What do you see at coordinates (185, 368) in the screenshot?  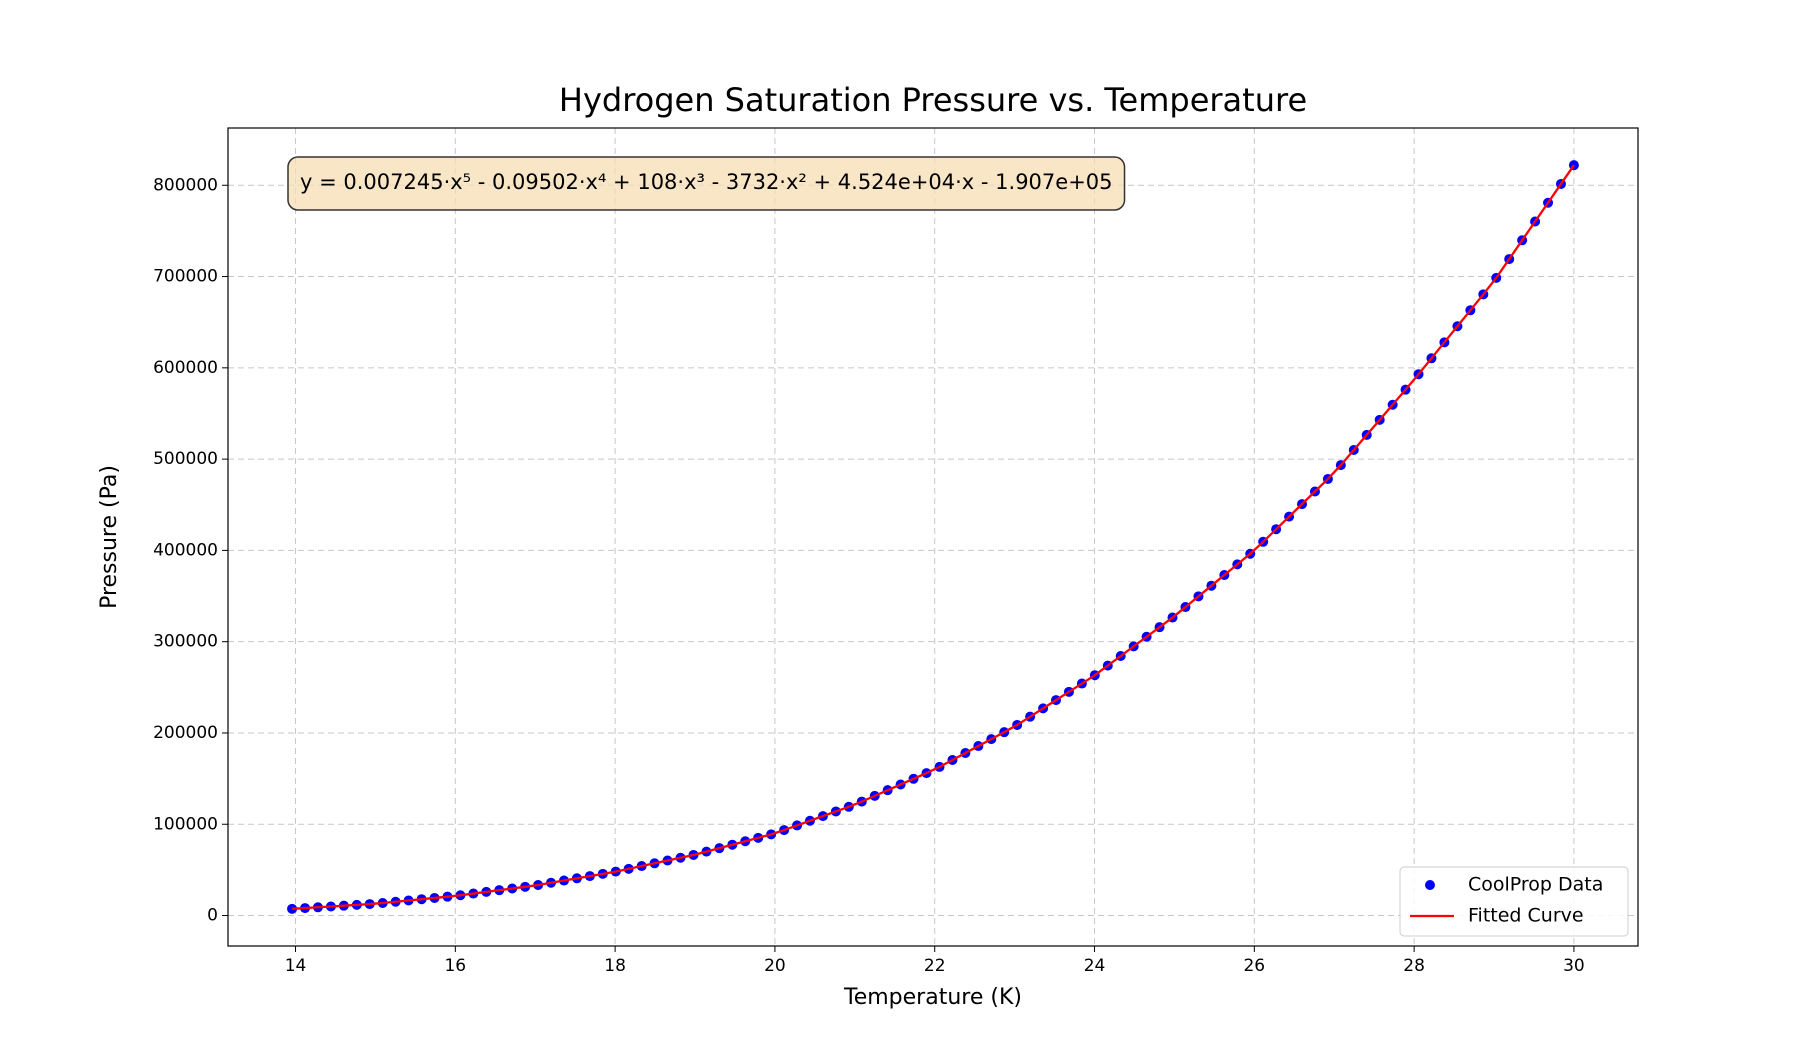 I see `y-tick-label: 600000` at bounding box center [185, 368].